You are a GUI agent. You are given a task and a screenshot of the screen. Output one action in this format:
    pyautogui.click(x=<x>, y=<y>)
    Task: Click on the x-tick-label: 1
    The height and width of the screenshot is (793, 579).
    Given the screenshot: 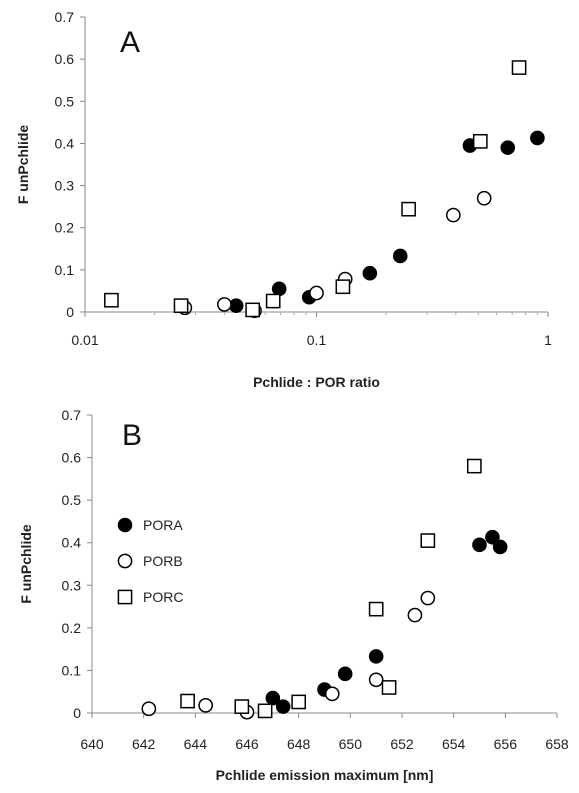 What is the action you would take?
    pyautogui.click(x=548, y=340)
    